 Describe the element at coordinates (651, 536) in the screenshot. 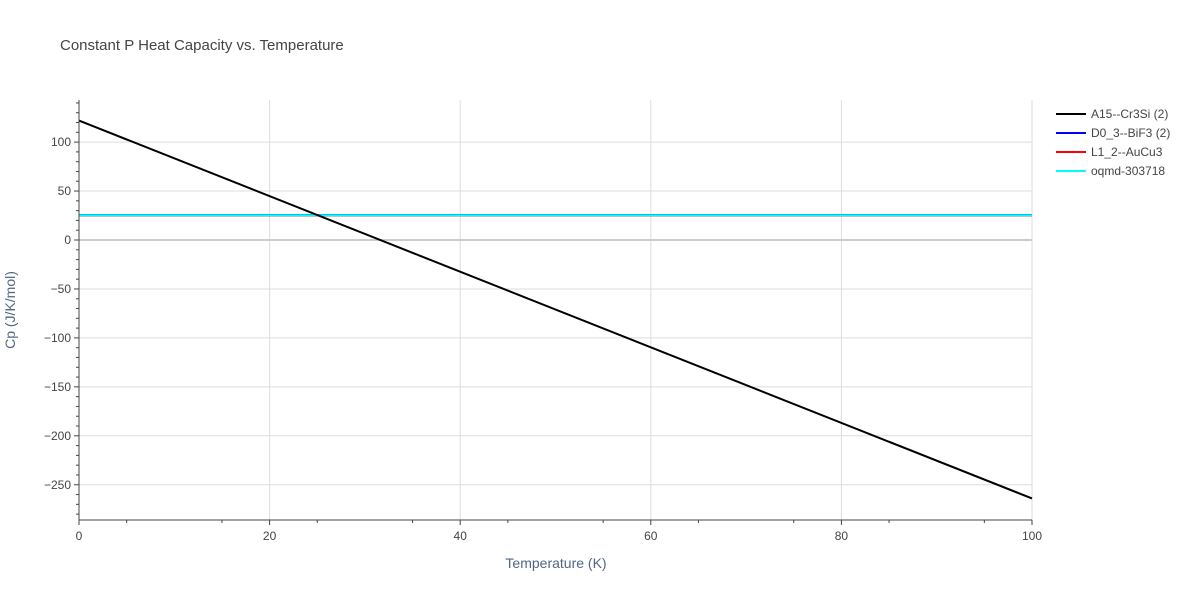

I see `x-tick-label: 60` at that location.